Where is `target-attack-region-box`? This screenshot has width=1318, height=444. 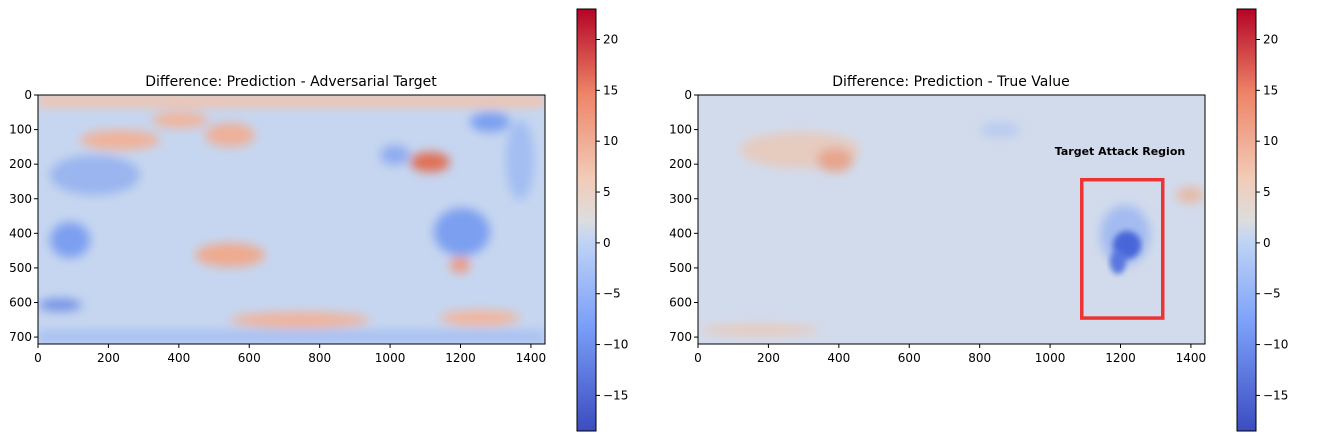 target-attack-region-box is located at coordinates (1122, 248).